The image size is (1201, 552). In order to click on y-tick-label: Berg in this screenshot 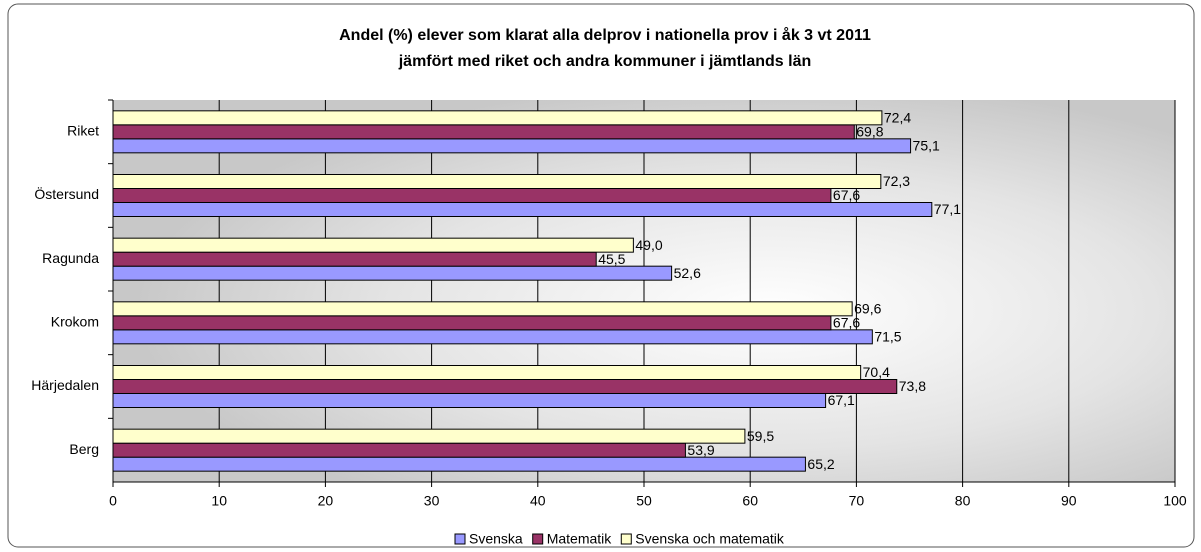, I will do `click(84, 449)`.